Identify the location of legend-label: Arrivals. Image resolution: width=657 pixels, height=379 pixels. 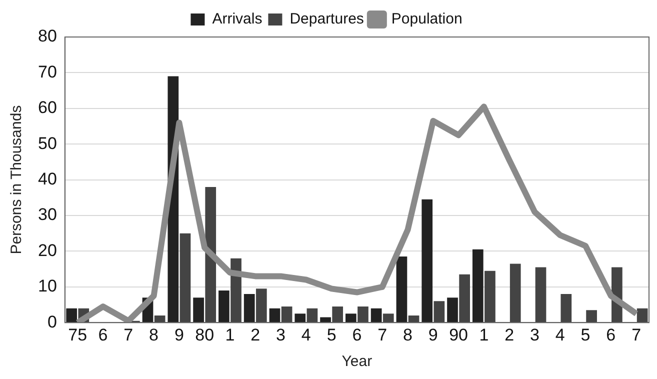
(237, 19).